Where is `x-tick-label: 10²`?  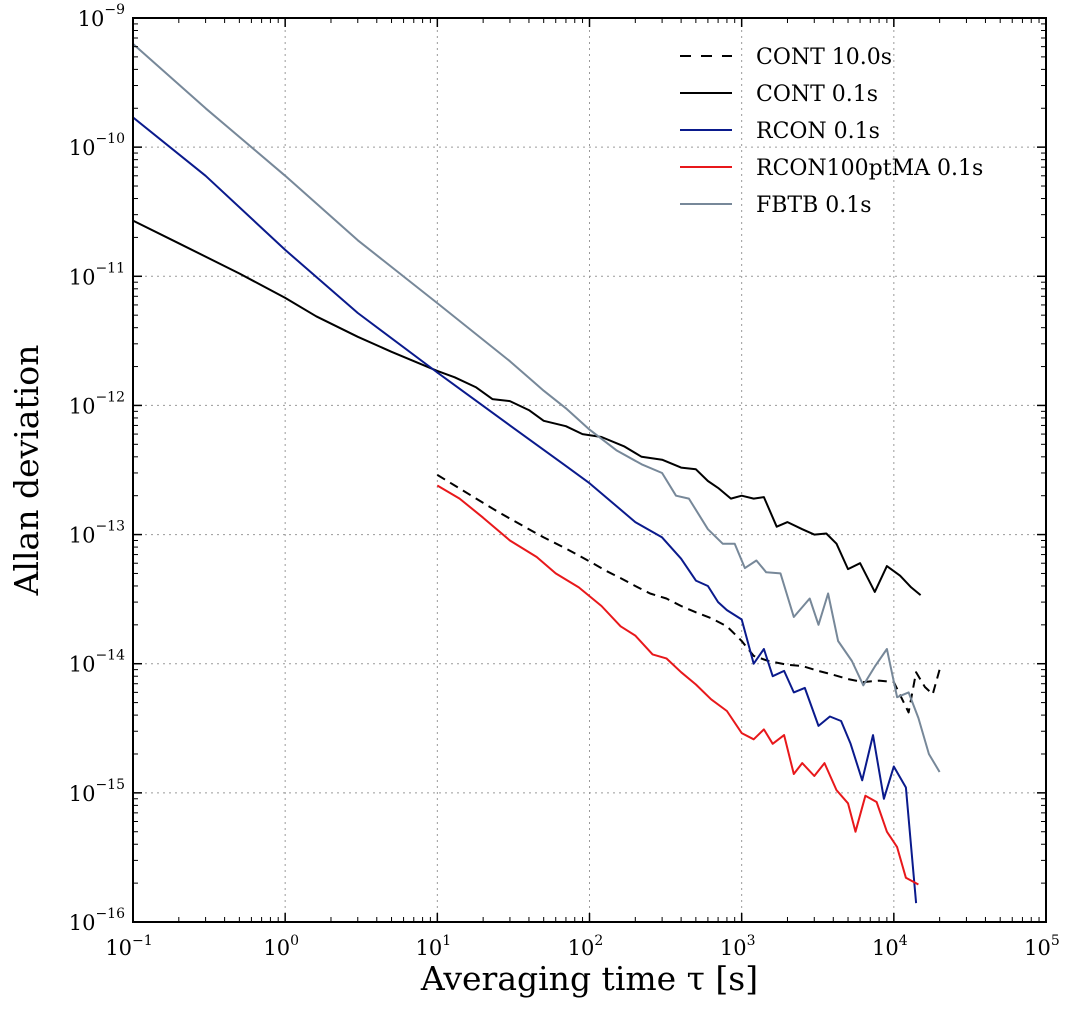
x-tick-label: 10² is located at coordinates (586, 946).